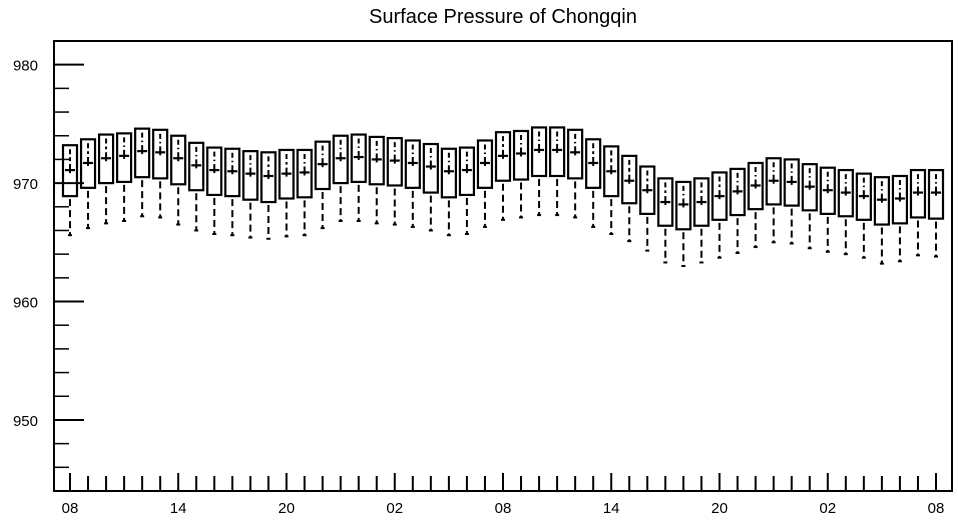  Describe the element at coordinates (503, 17) in the screenshot. I see `chart-title: Surface Pressure of Chongqin` at that location.